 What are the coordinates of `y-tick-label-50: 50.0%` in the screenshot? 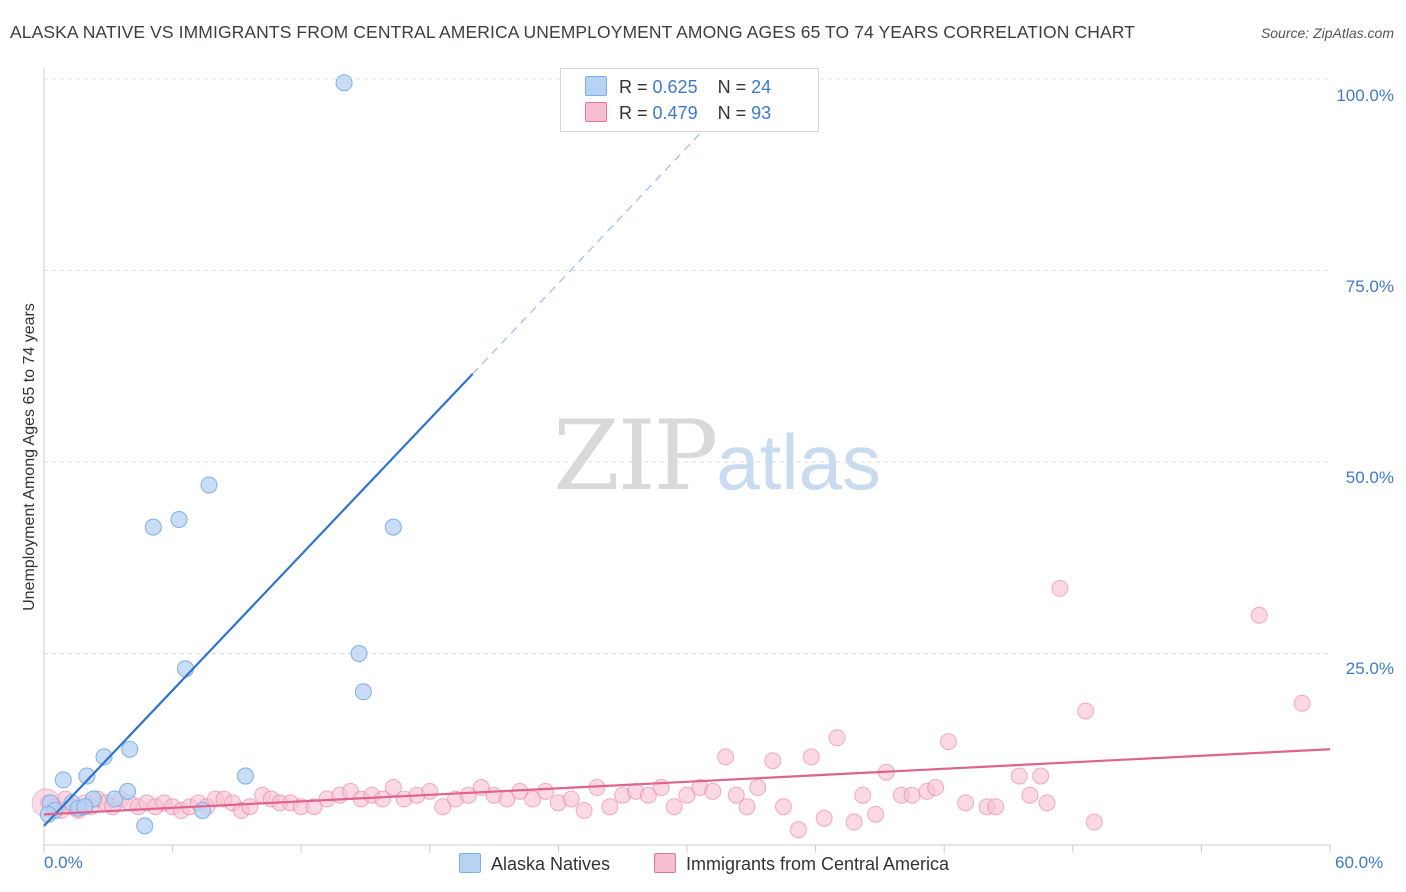 It's located at (1369, 477).